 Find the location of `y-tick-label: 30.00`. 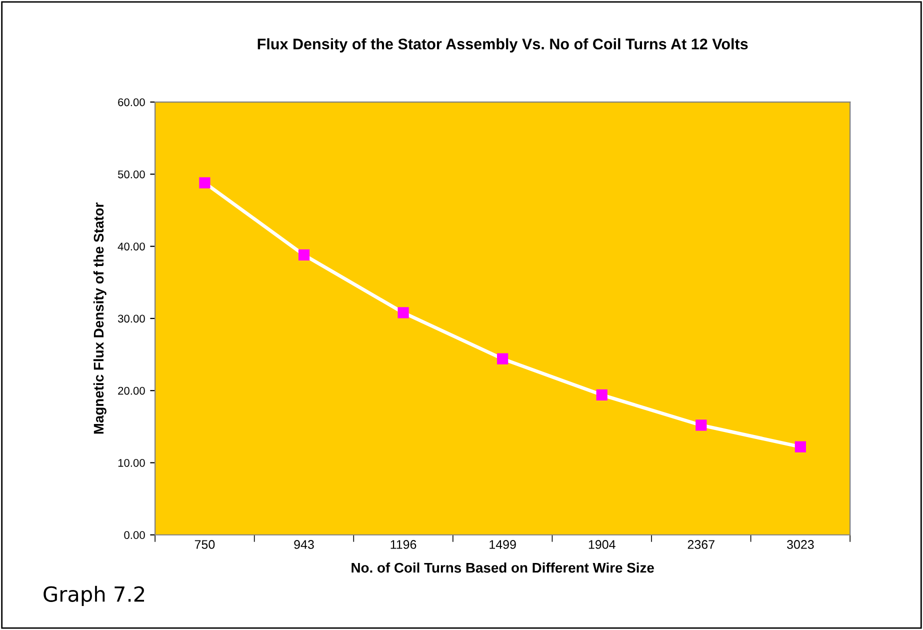

y-tick-label: 30.00 is located at coordinates (131, 318).